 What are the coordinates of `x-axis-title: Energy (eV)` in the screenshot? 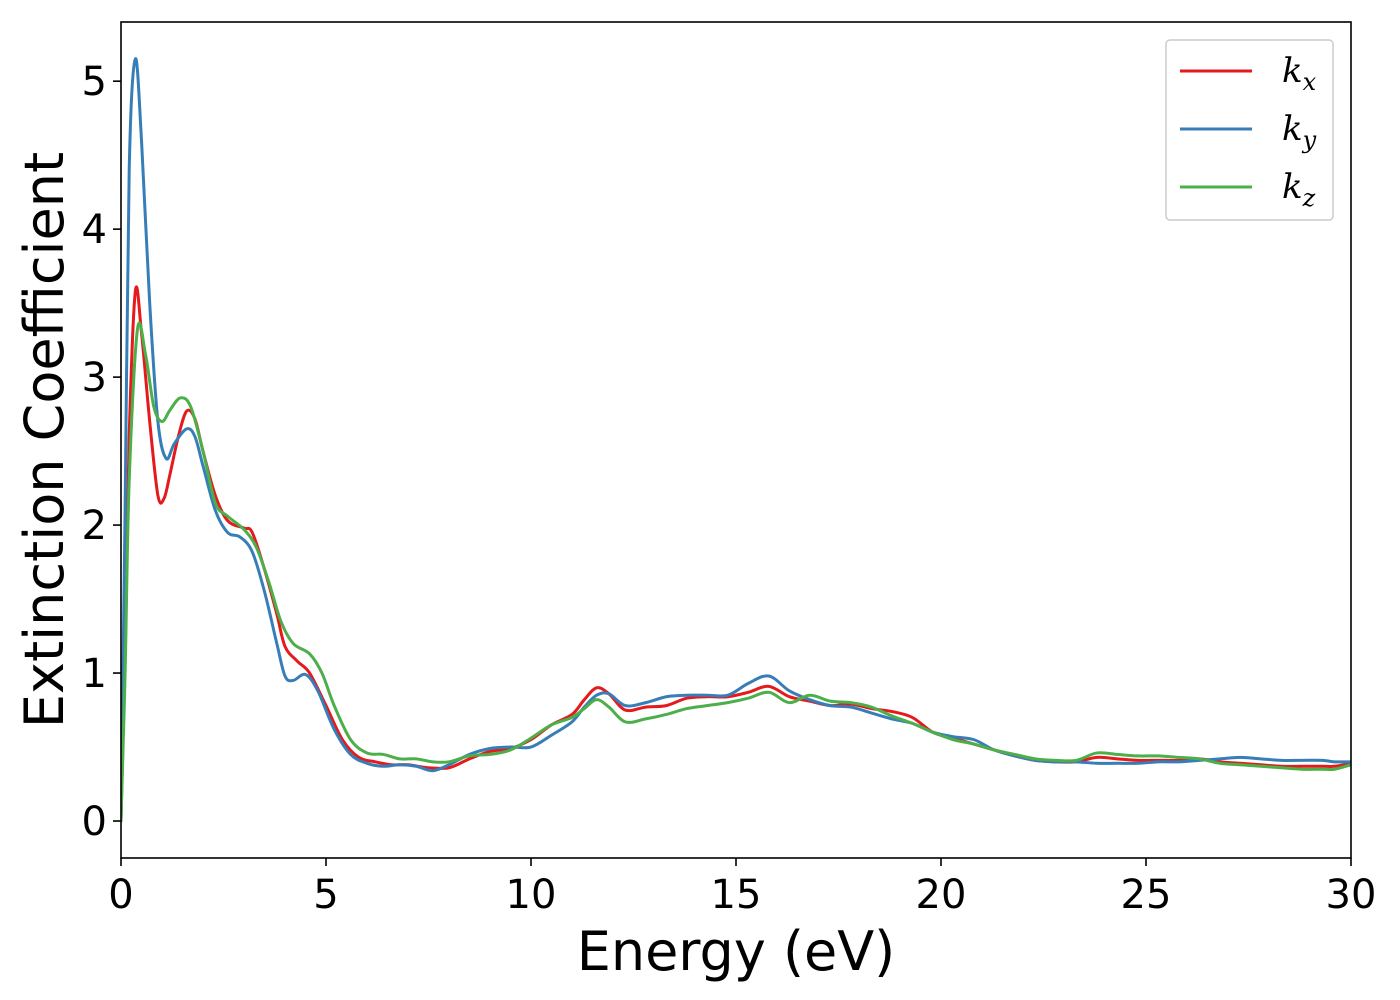 It's located at (736, 951).